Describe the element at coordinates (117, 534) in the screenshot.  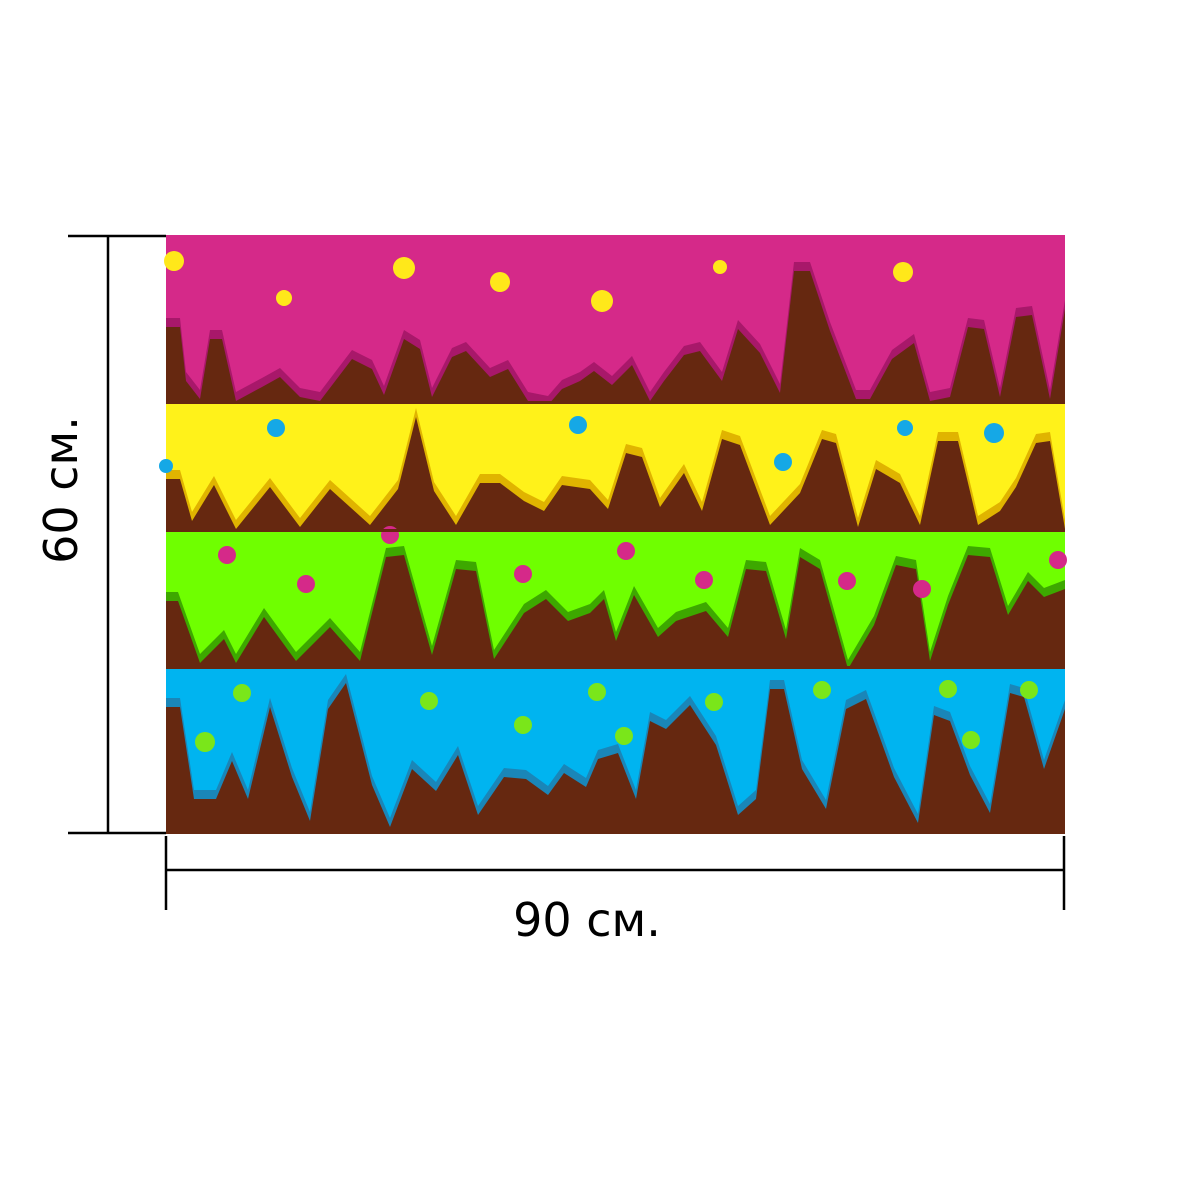
I see `height-dimension-line` at that location.